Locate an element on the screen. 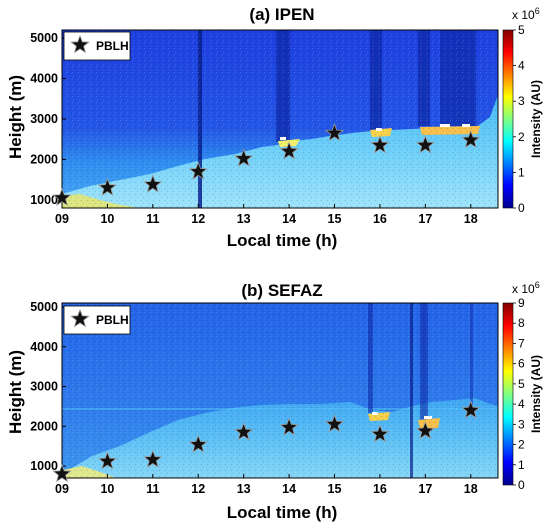 This screenshot has width=550, height=525. panel-a-xlabel: Local time (h) is located at coordinates (282, 240).